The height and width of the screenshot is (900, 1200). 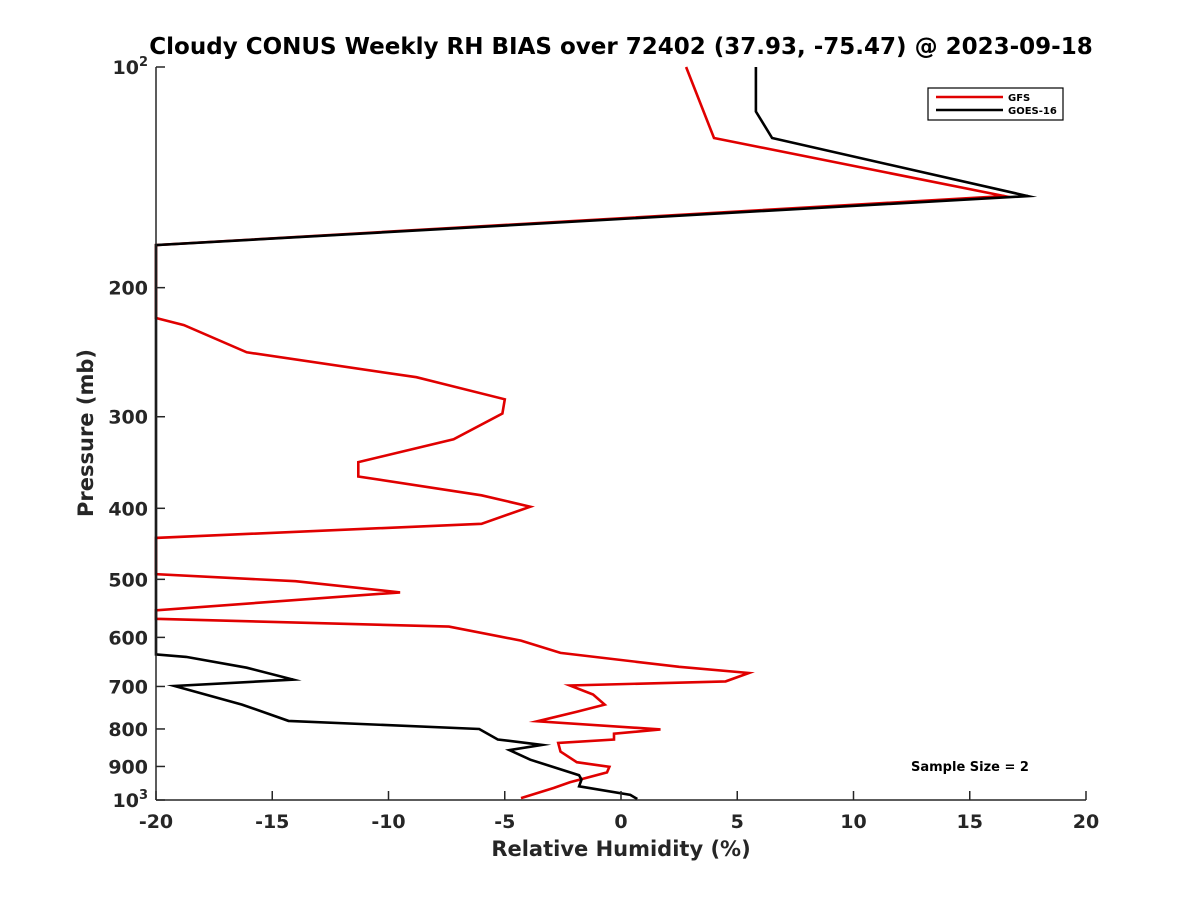 What do you see at coordinates (128, 638) in the screenshot?
I see `y-tick-label: 600` at bounding box center [128, 638].